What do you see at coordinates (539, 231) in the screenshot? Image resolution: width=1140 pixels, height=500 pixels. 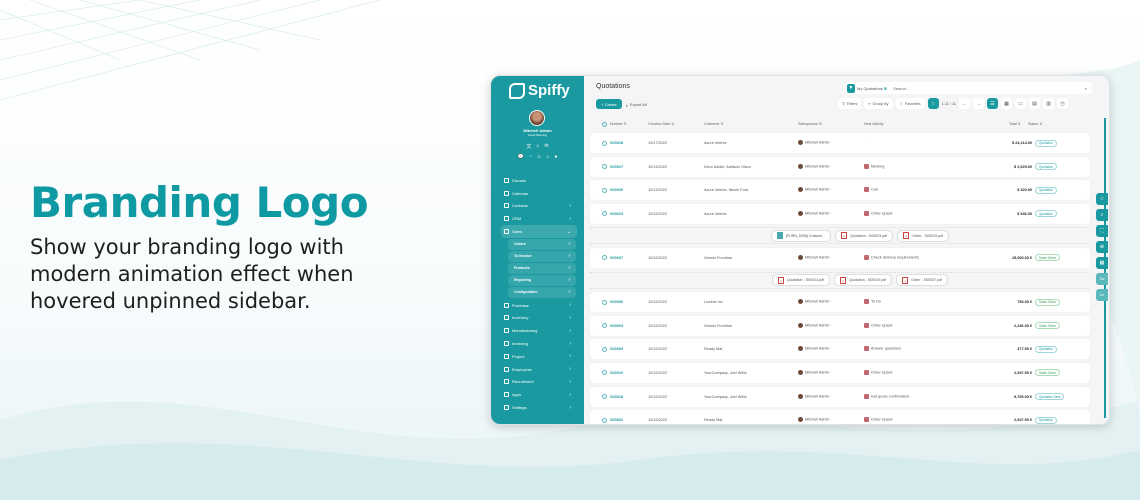 I see `sidebar-item-sales: Sales ⌄` at bounding box center [539, 231].